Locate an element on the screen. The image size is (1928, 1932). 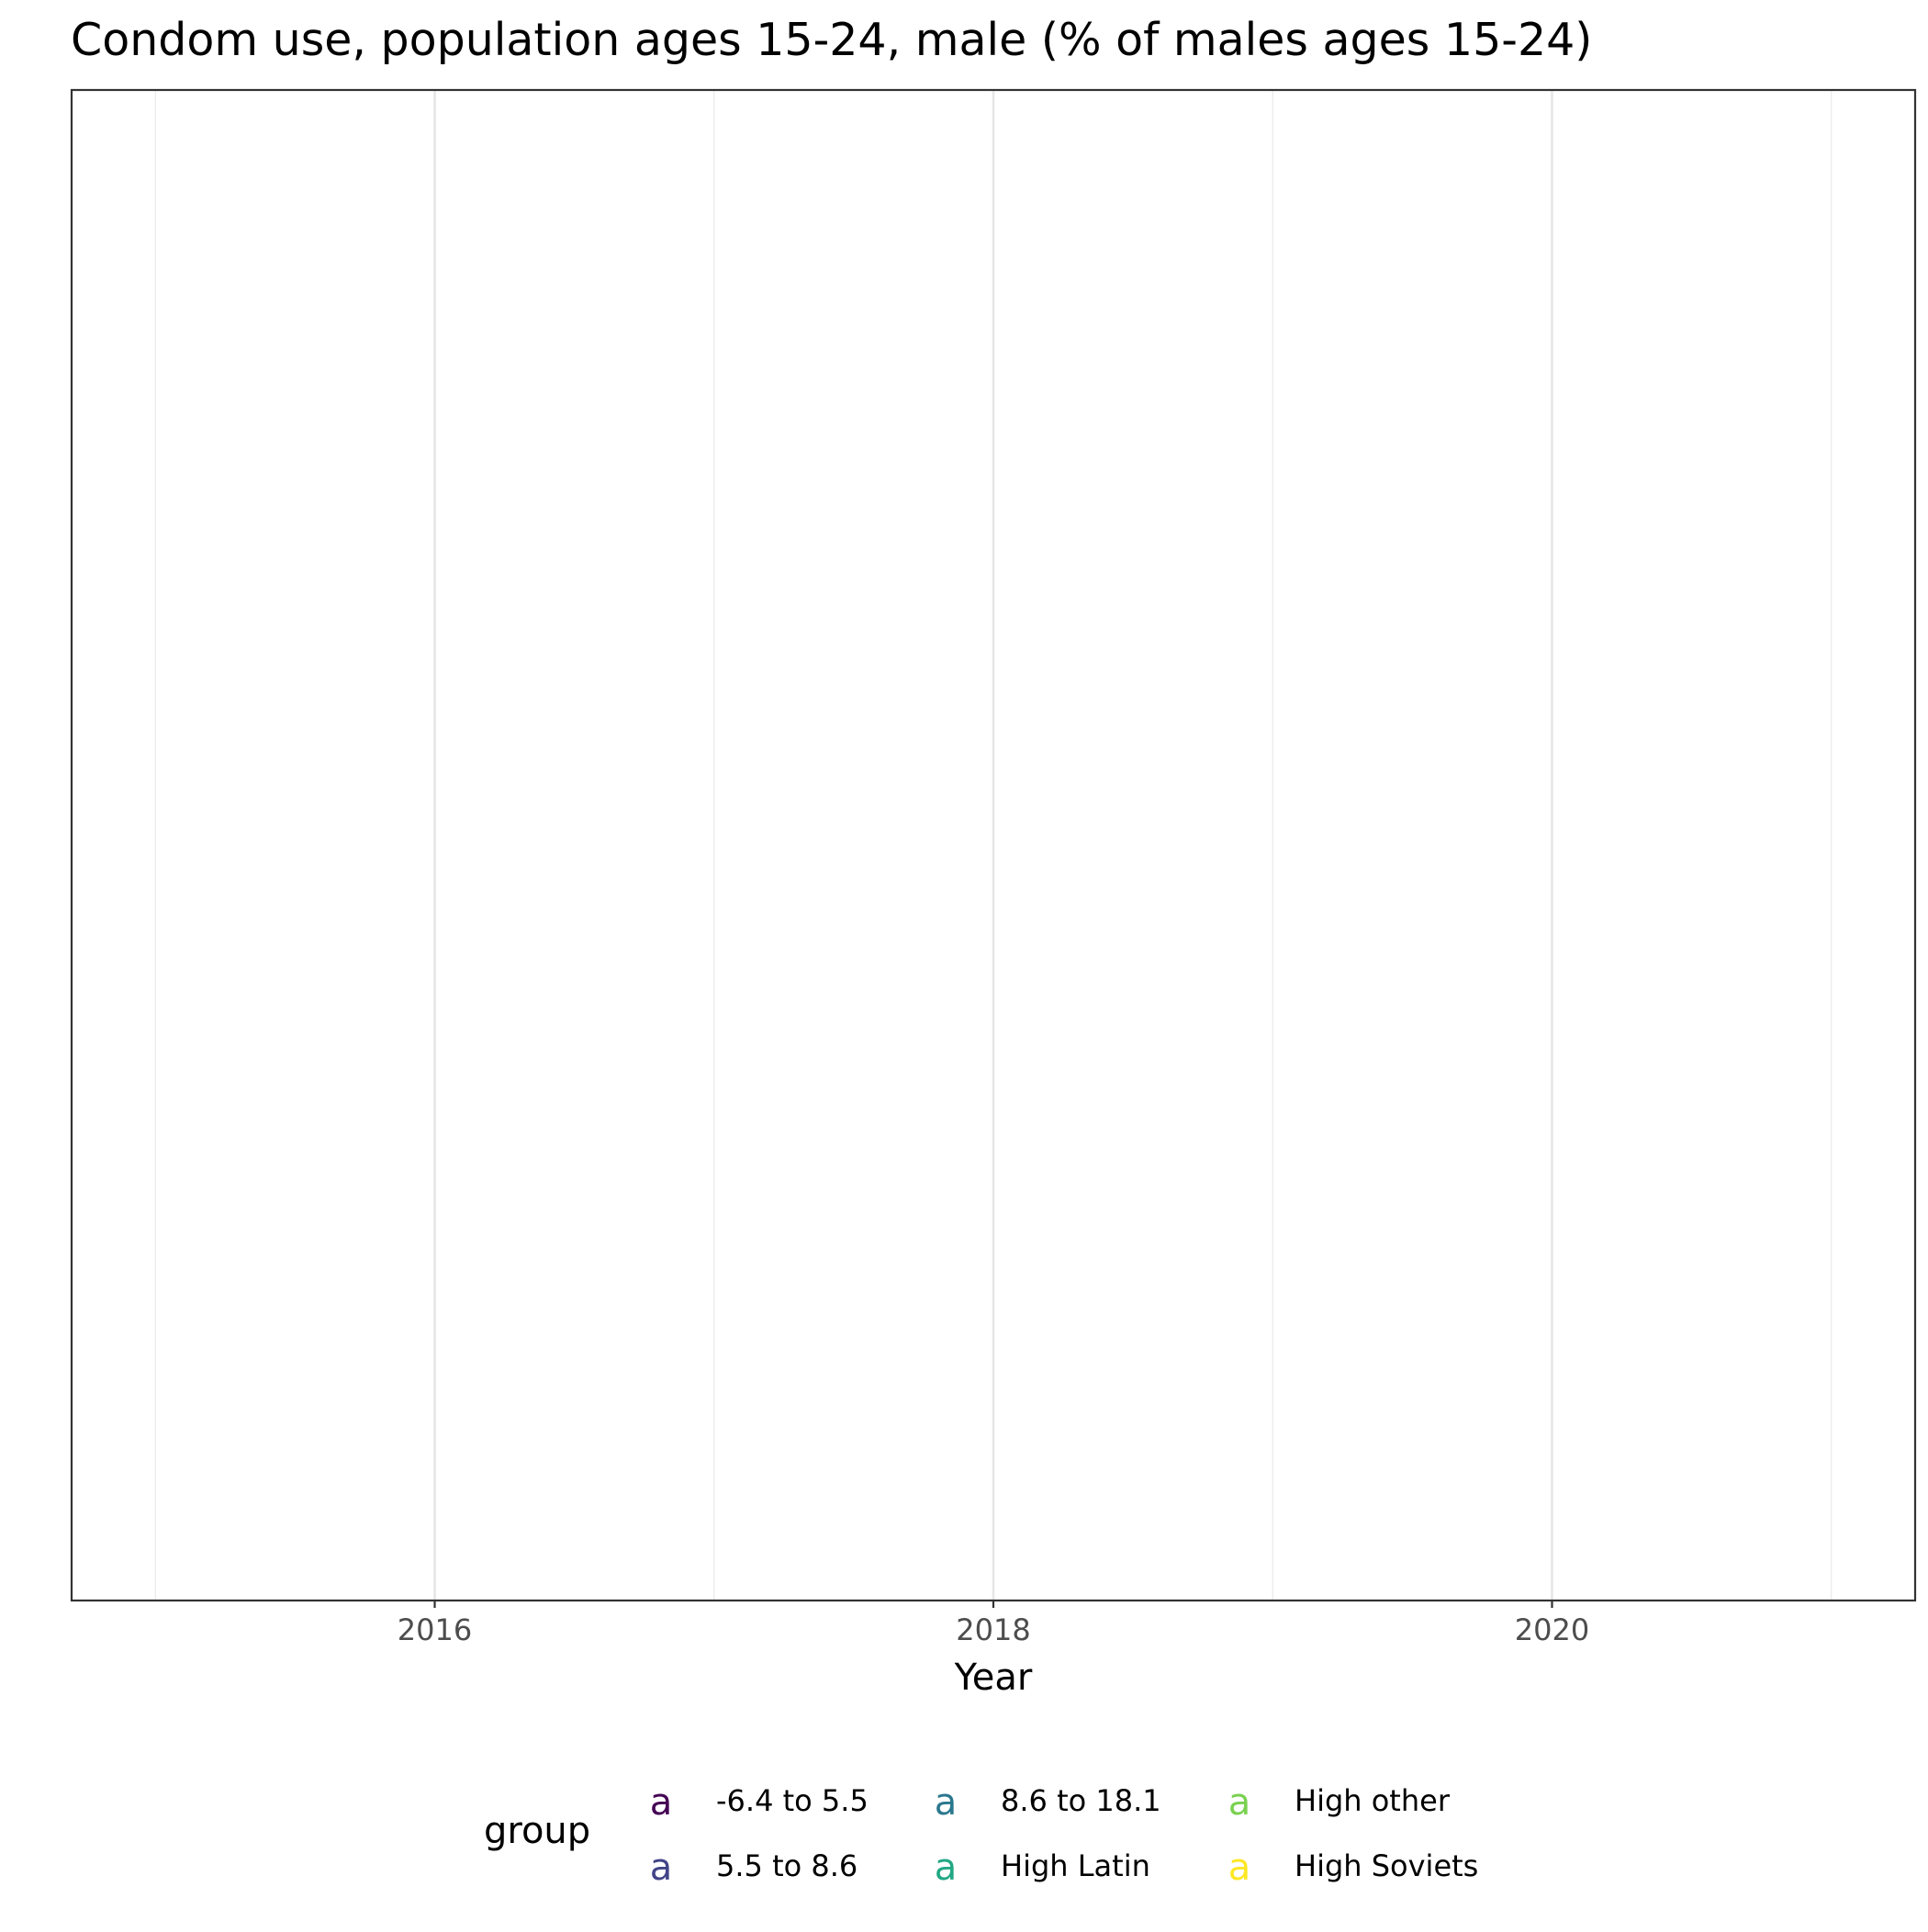
legend-item: a -6.4 to 5.5 is located at coordinates (759, 1802).